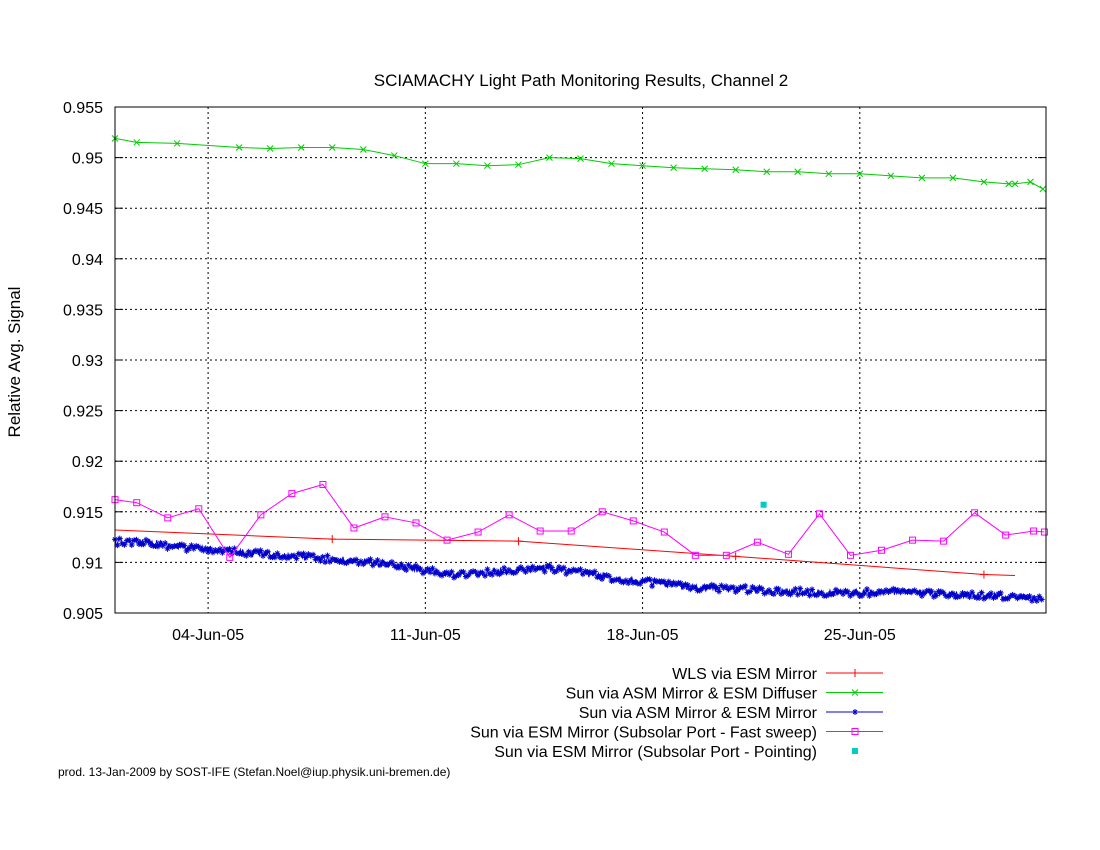  What do you see at coordinates (855, 673) in the screenshot?
I see `legend-marker` at bounding box center [855, 673].